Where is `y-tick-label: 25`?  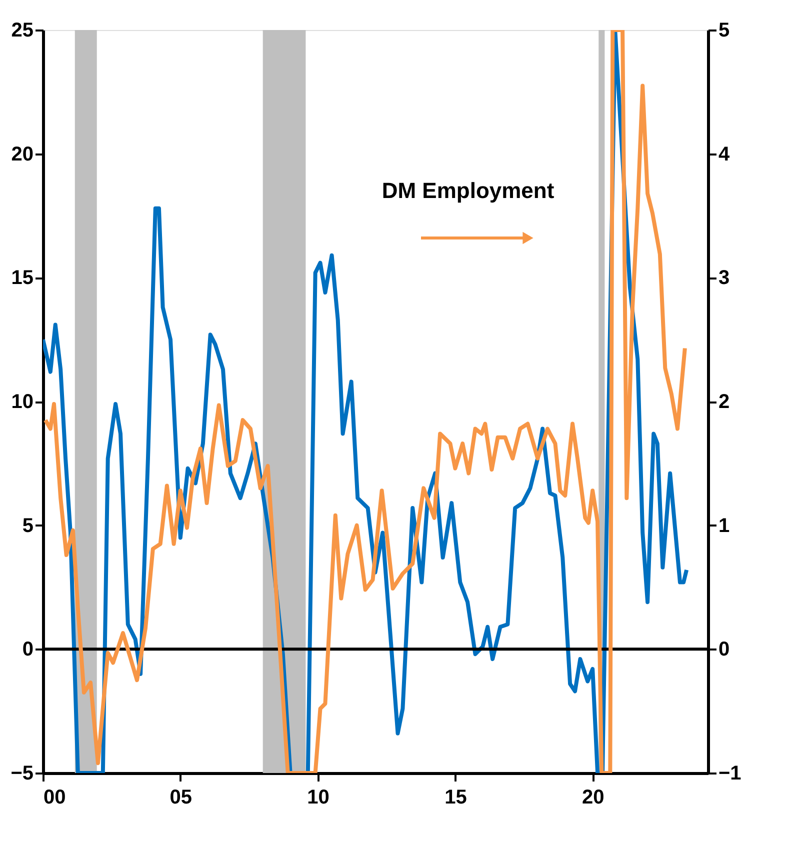
y-tick-label: 25 is located at coordinates (22, 31).